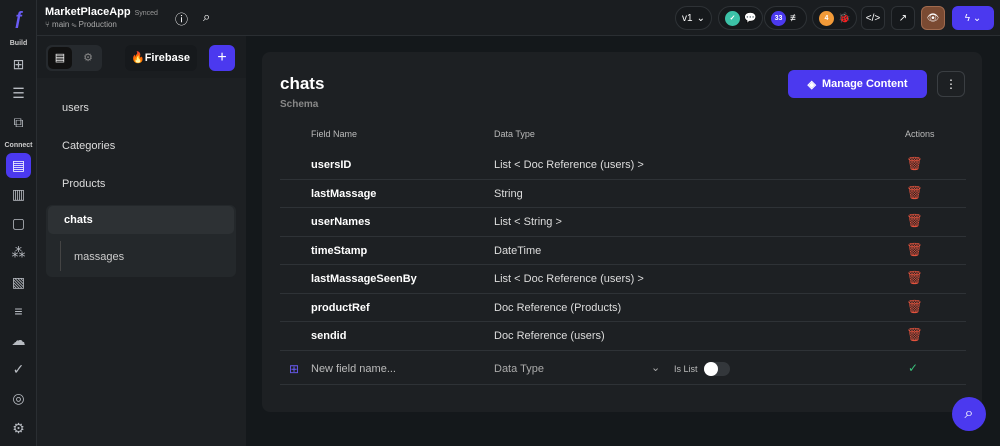 This screenshot has height=446, width=1000. Describe the element at coordinates (518, 250) in the screenshot. I see `field-type: DateTime` at that location.